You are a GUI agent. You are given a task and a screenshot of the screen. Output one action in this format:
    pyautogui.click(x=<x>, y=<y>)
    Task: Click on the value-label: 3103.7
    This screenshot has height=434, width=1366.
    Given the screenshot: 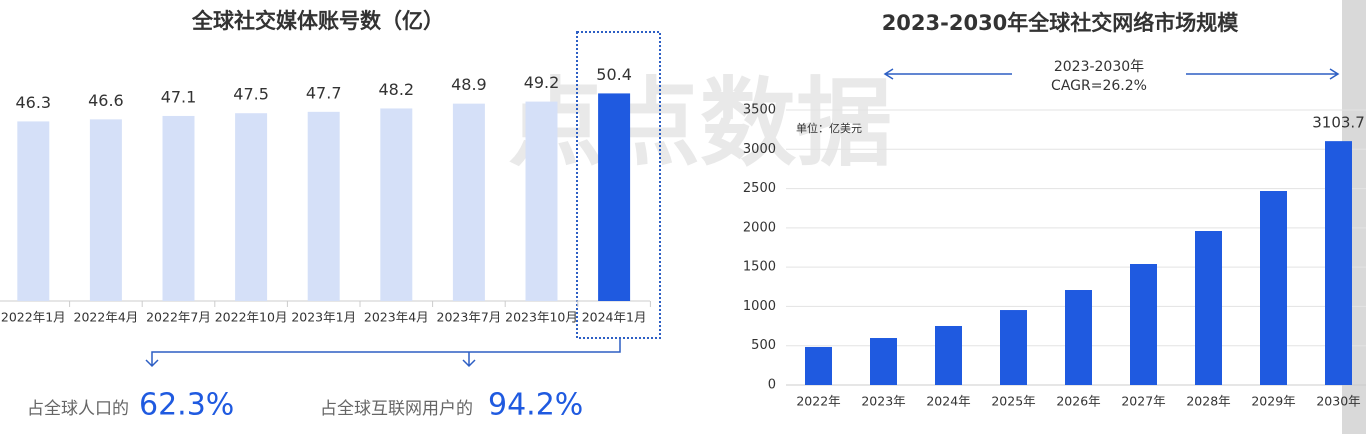 What is the action you would take?
    pyautogui.click(x=1338, y=123)
    